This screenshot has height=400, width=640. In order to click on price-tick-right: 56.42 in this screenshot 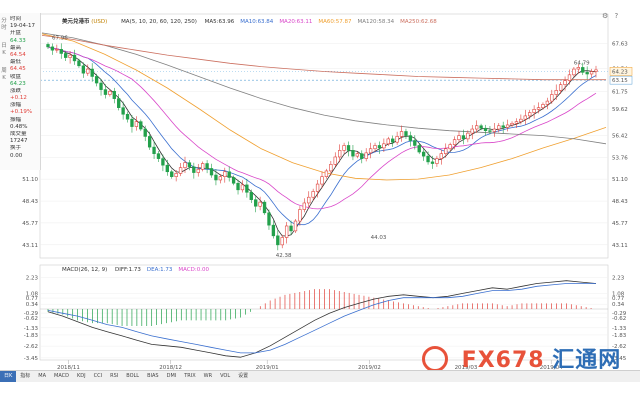, I will do `click(620, 136)`.